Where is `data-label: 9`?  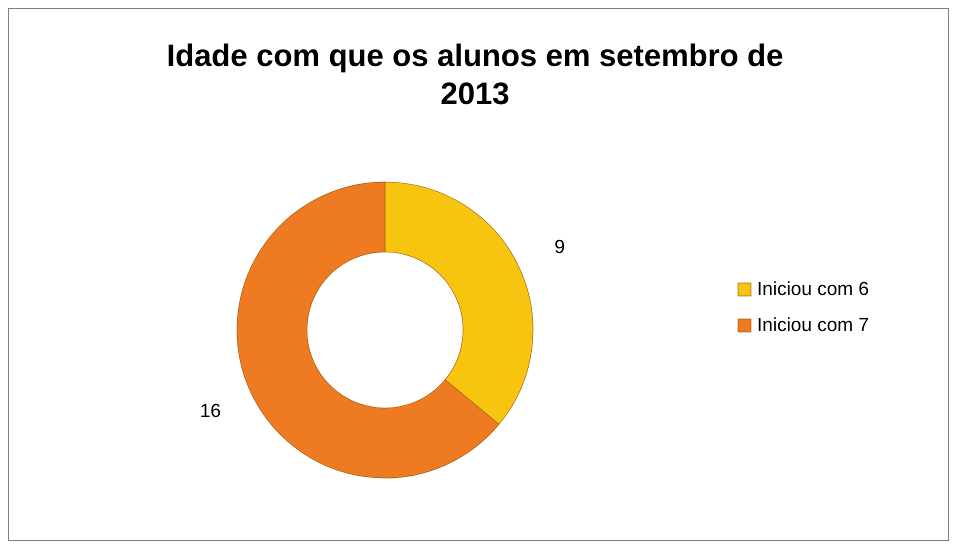 data-label: 9 is located at coordinates (559, 247).